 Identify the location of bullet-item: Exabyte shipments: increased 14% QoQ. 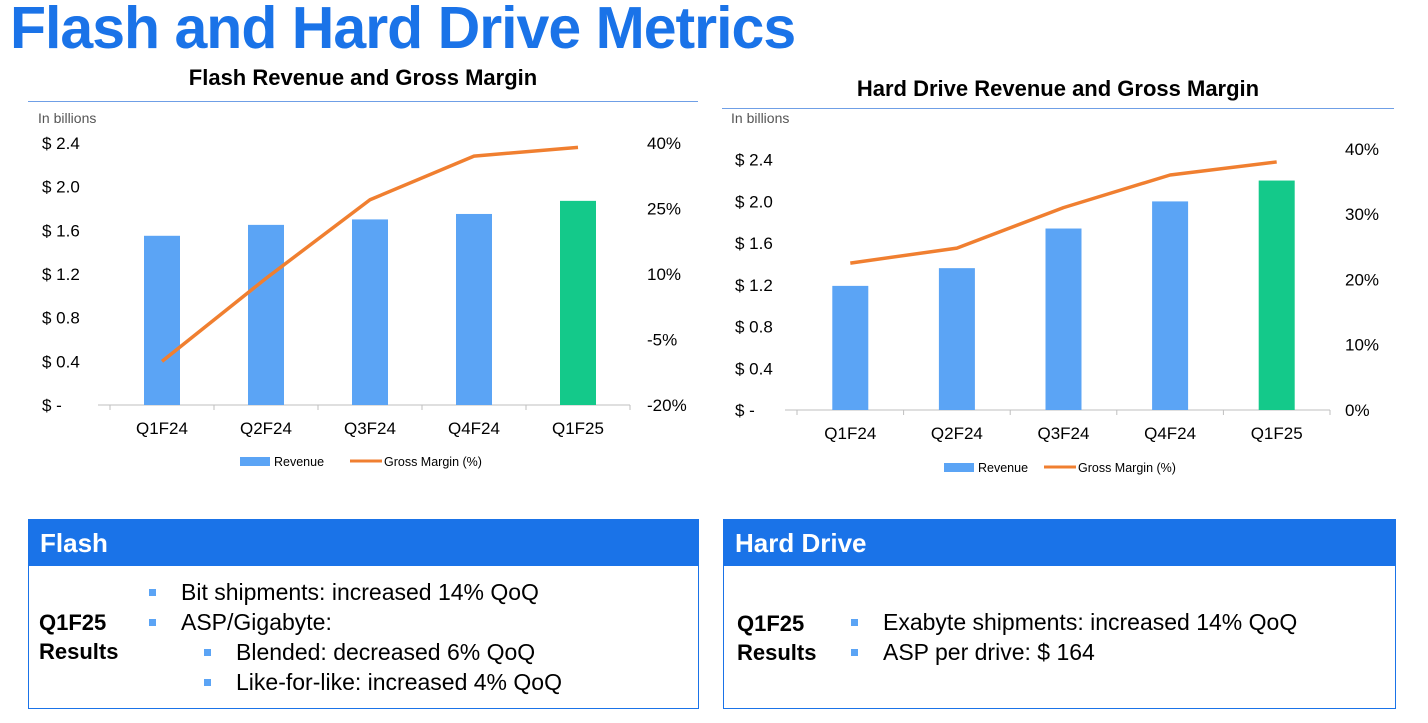
(1073, 622).